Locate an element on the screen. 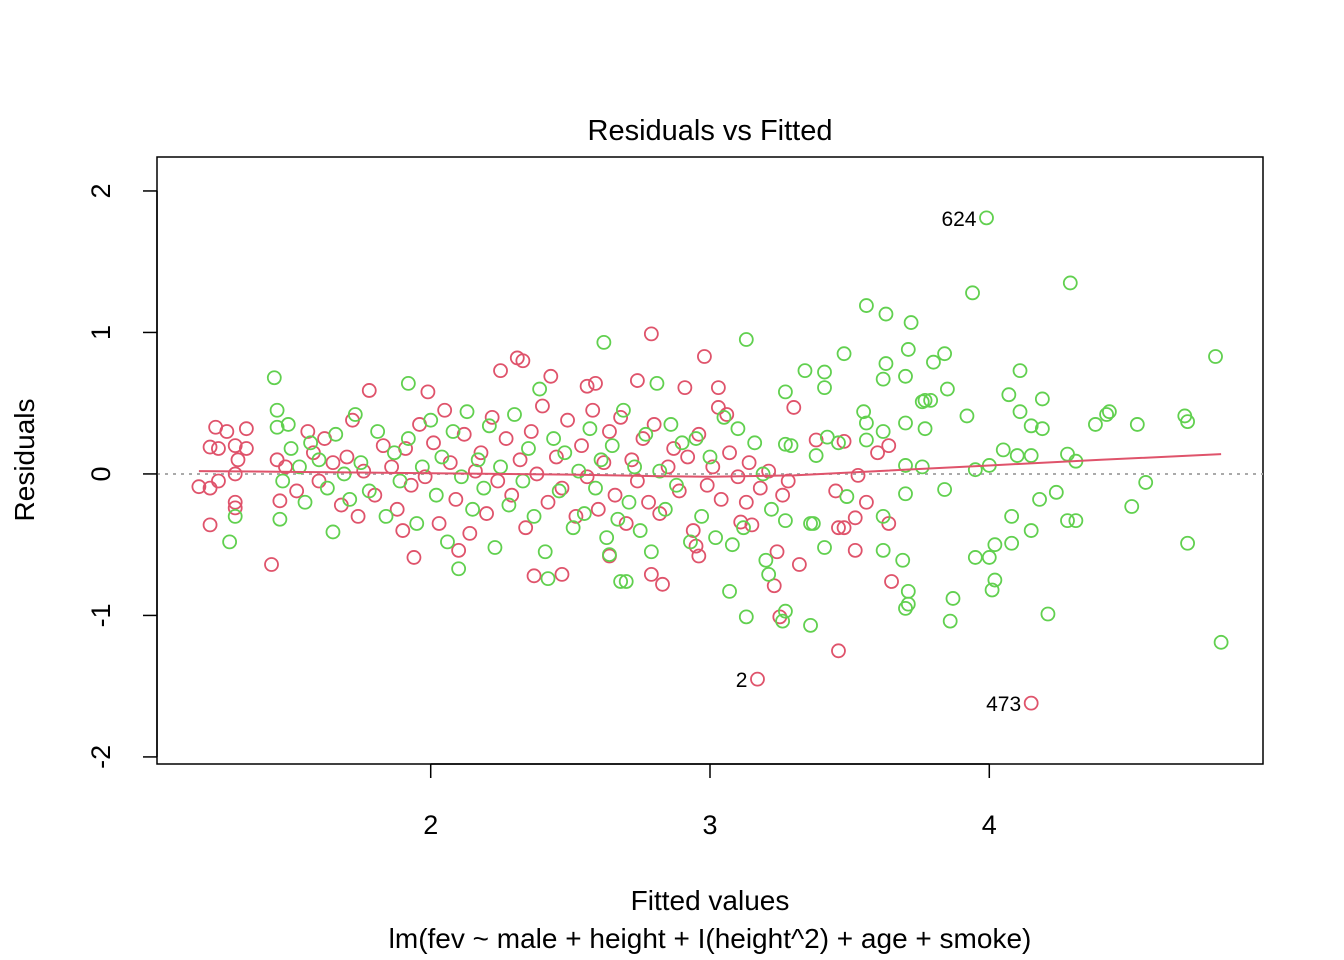 Image resolution: width=1344 pixels, height=960 pixels. point-label: 624 is located at coordinates (958, 219).